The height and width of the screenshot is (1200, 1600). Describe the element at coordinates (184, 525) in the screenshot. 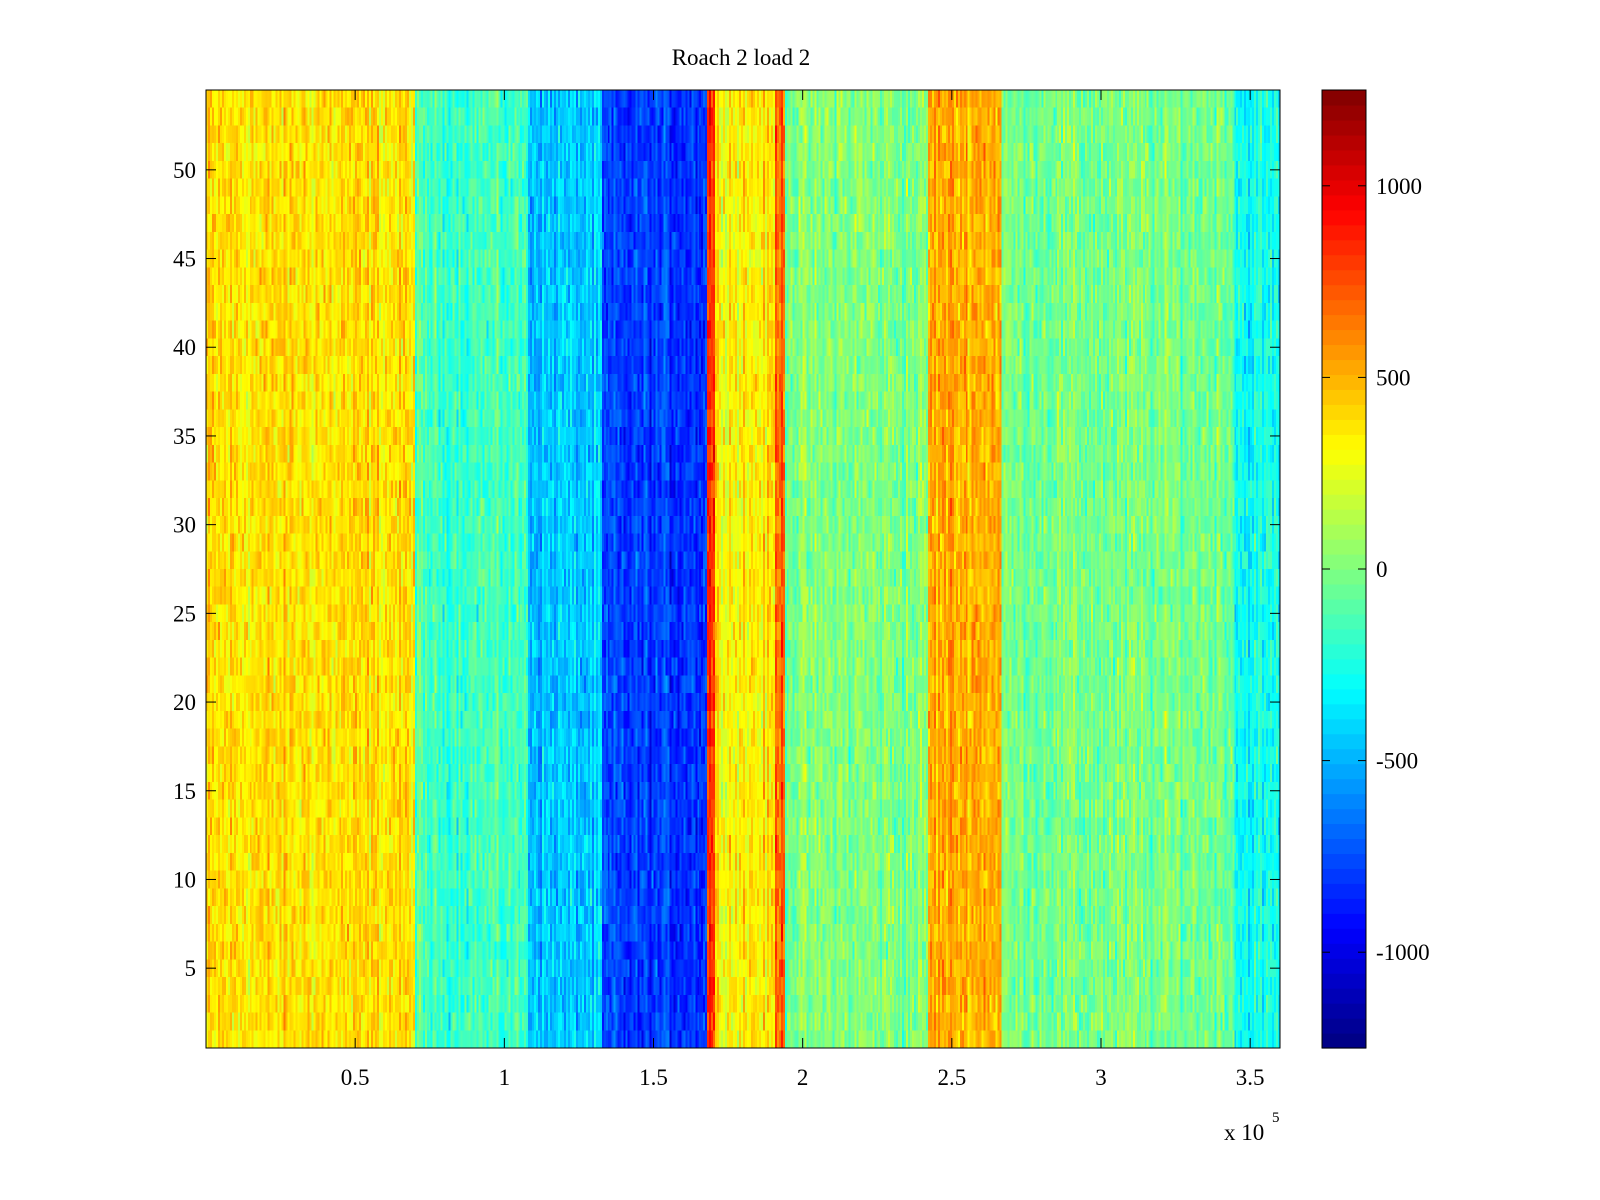

I see `y-tick-label: 30` at that location.